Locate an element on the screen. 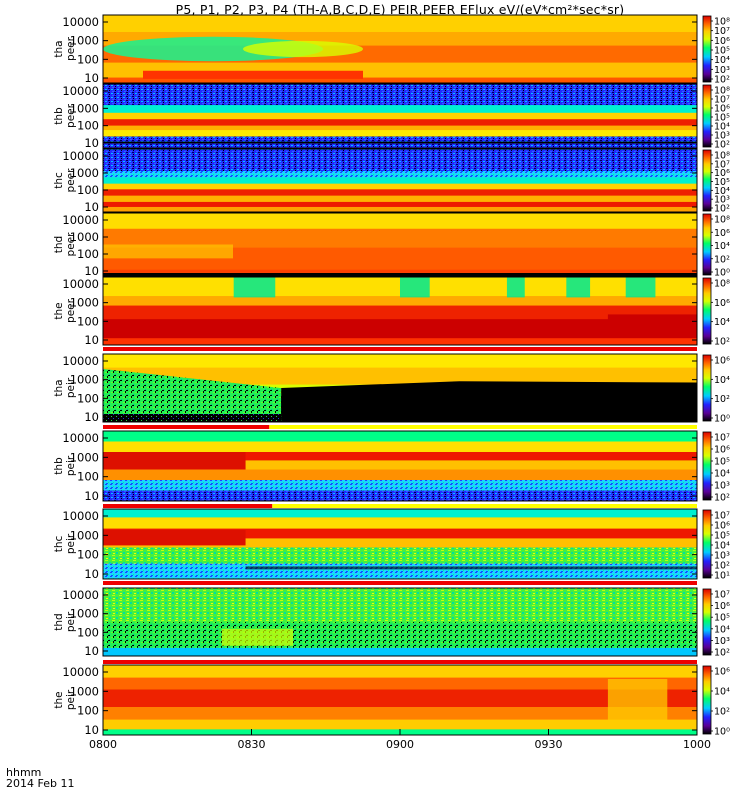 This screenshot has width=750, height=800. panel-probe-label: thc is located at coordinates (59, 544).